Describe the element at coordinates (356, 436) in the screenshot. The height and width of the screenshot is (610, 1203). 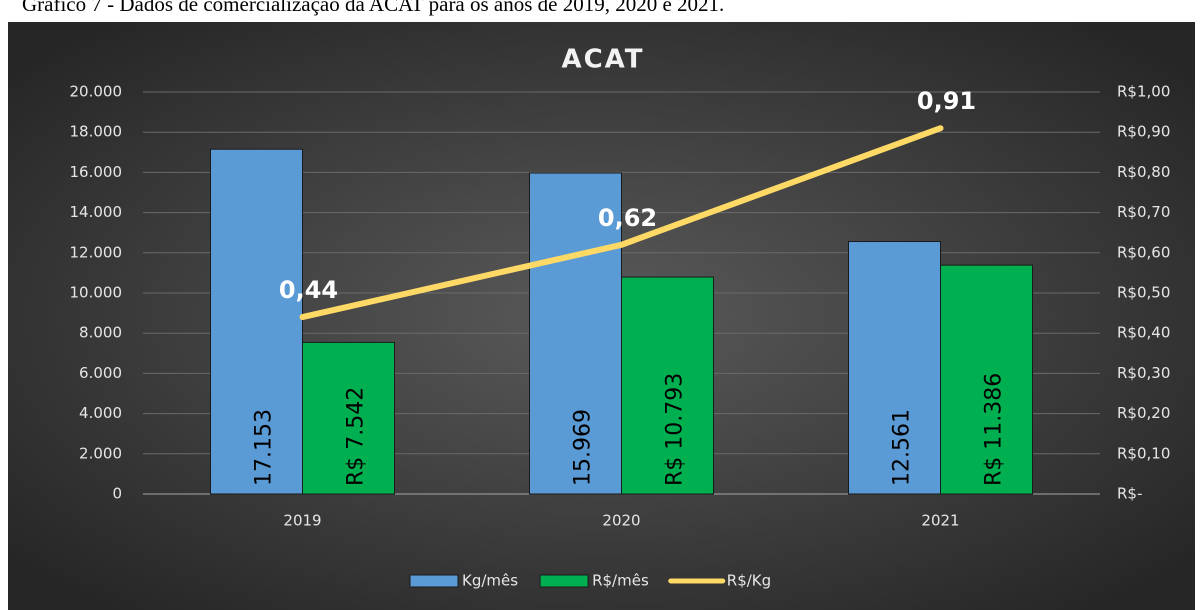
I see `data-label: R$ 7.542` at that location.